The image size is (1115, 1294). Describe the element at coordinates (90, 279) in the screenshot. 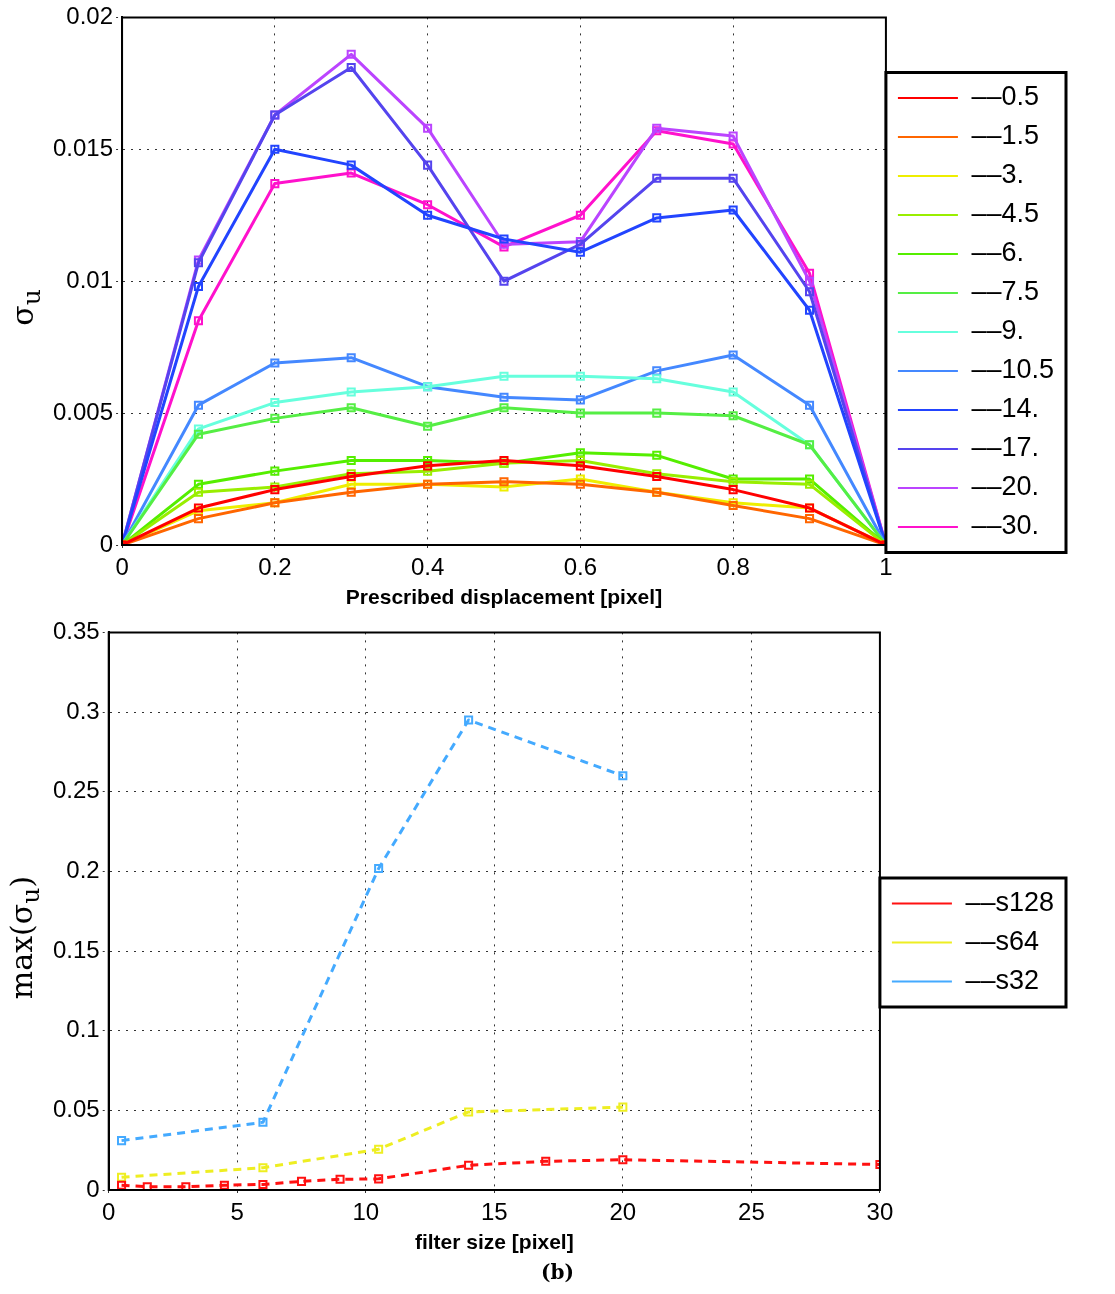

I see `y-tick-label: 0.01` at that location.